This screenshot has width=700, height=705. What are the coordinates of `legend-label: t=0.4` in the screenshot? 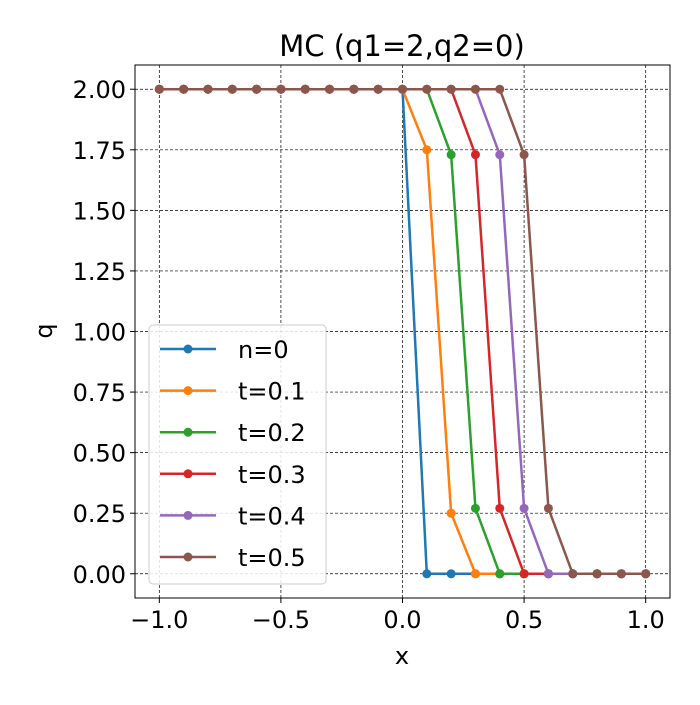 It's located at (272, 516).